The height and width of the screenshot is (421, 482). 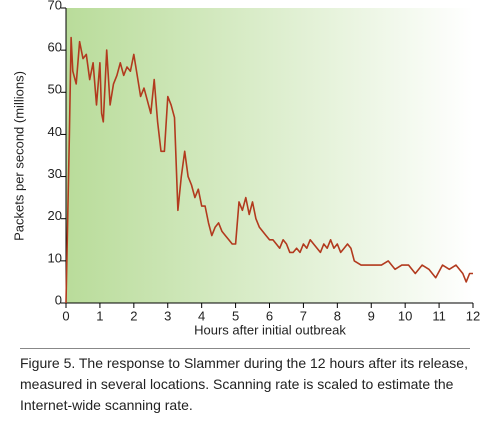 I want to click on x-tick-label: 9, so click(x=371, y=315).